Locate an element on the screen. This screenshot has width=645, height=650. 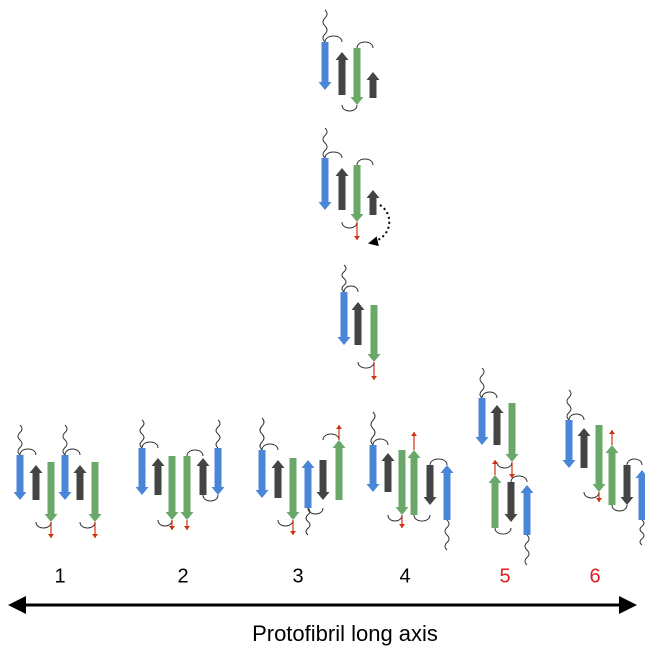
arrangement-label: 2 is located at coordinates (182, 576).